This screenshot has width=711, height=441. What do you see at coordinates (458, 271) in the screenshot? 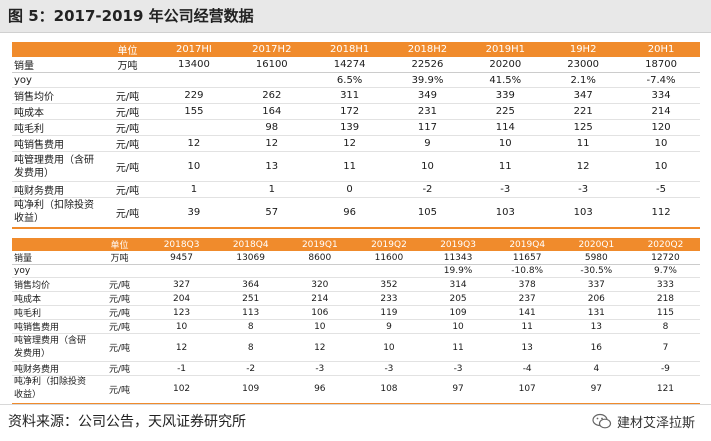
I see `value-cell: 19.9%` at bounding box center [458, 271].